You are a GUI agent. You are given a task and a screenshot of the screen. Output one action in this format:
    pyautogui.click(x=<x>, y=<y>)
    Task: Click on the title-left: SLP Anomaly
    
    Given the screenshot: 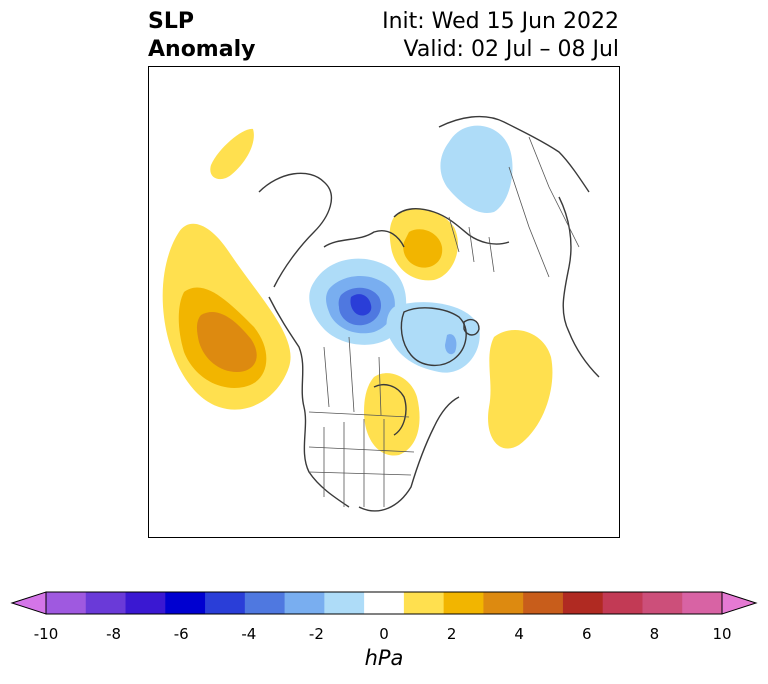 What is the action you would take?
    pyautogui.click(x=201, y=36)
    